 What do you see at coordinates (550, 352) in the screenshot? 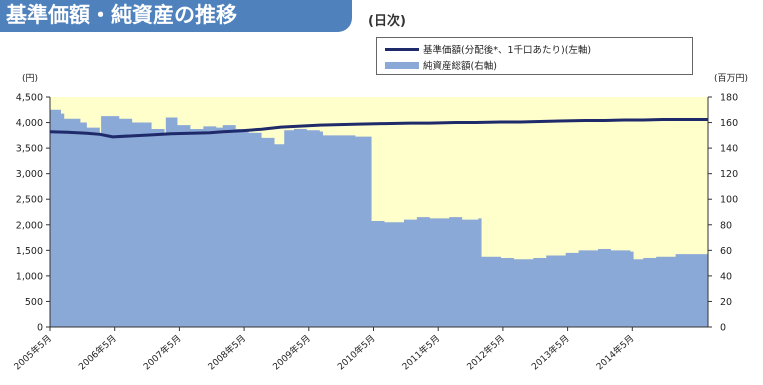
I see `x-tick-label: 2013年5月` at bounding box center [550, 352].